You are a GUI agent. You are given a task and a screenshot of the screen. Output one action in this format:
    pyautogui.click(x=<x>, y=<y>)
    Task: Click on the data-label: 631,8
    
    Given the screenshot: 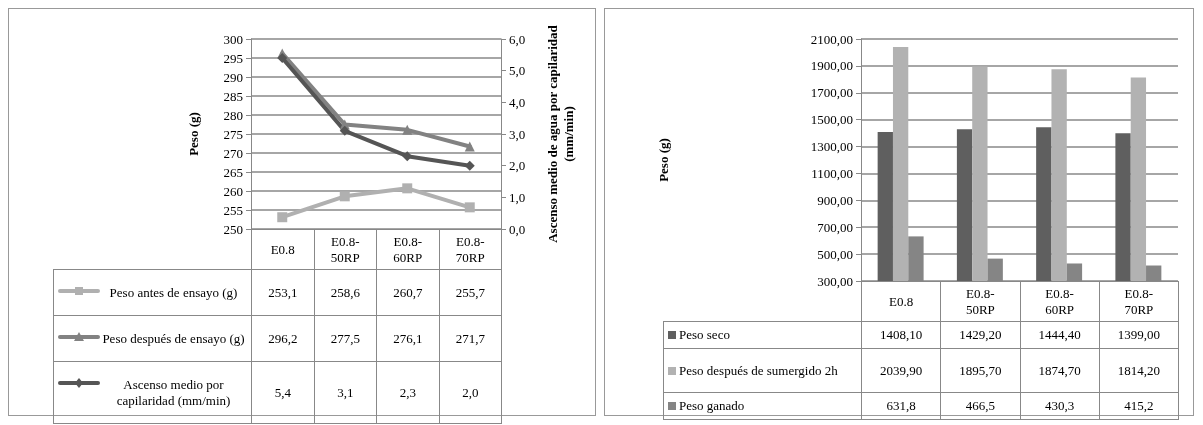 What is the action you would take?
    pyautogui.click(x=901, y=406)
    